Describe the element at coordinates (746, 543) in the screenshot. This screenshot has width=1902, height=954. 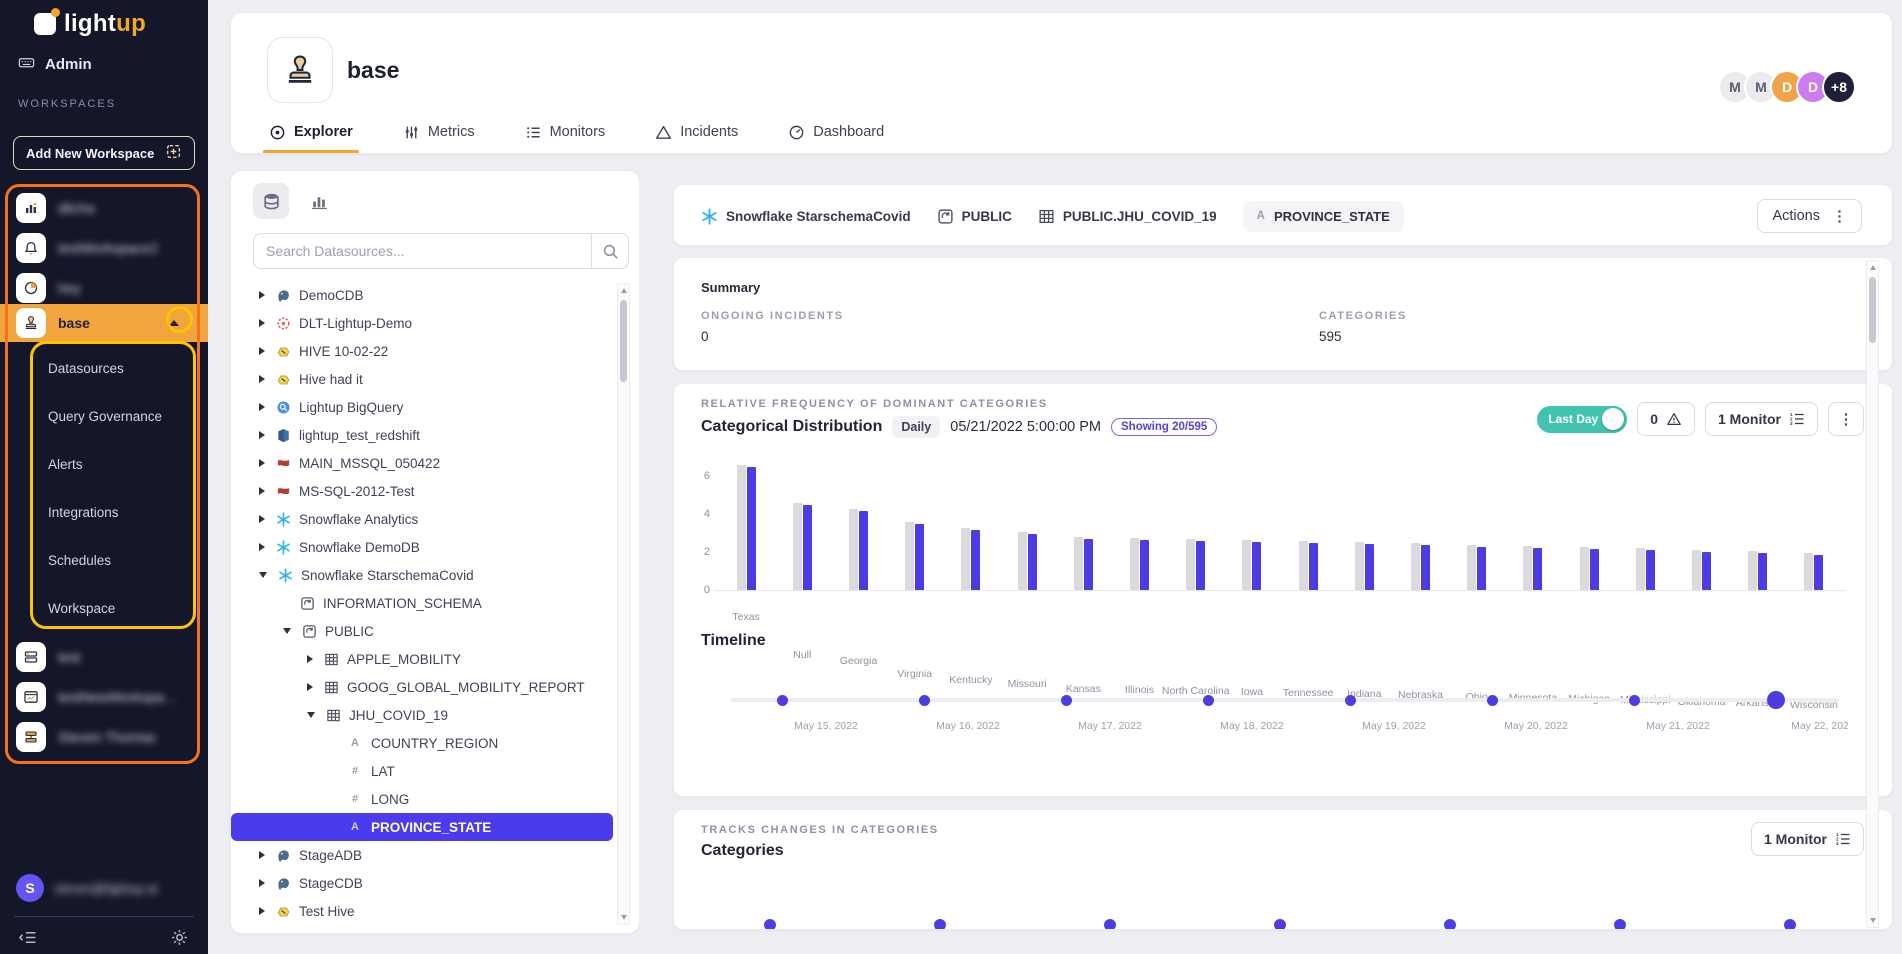
I see `bar-group: Texas` at that location.